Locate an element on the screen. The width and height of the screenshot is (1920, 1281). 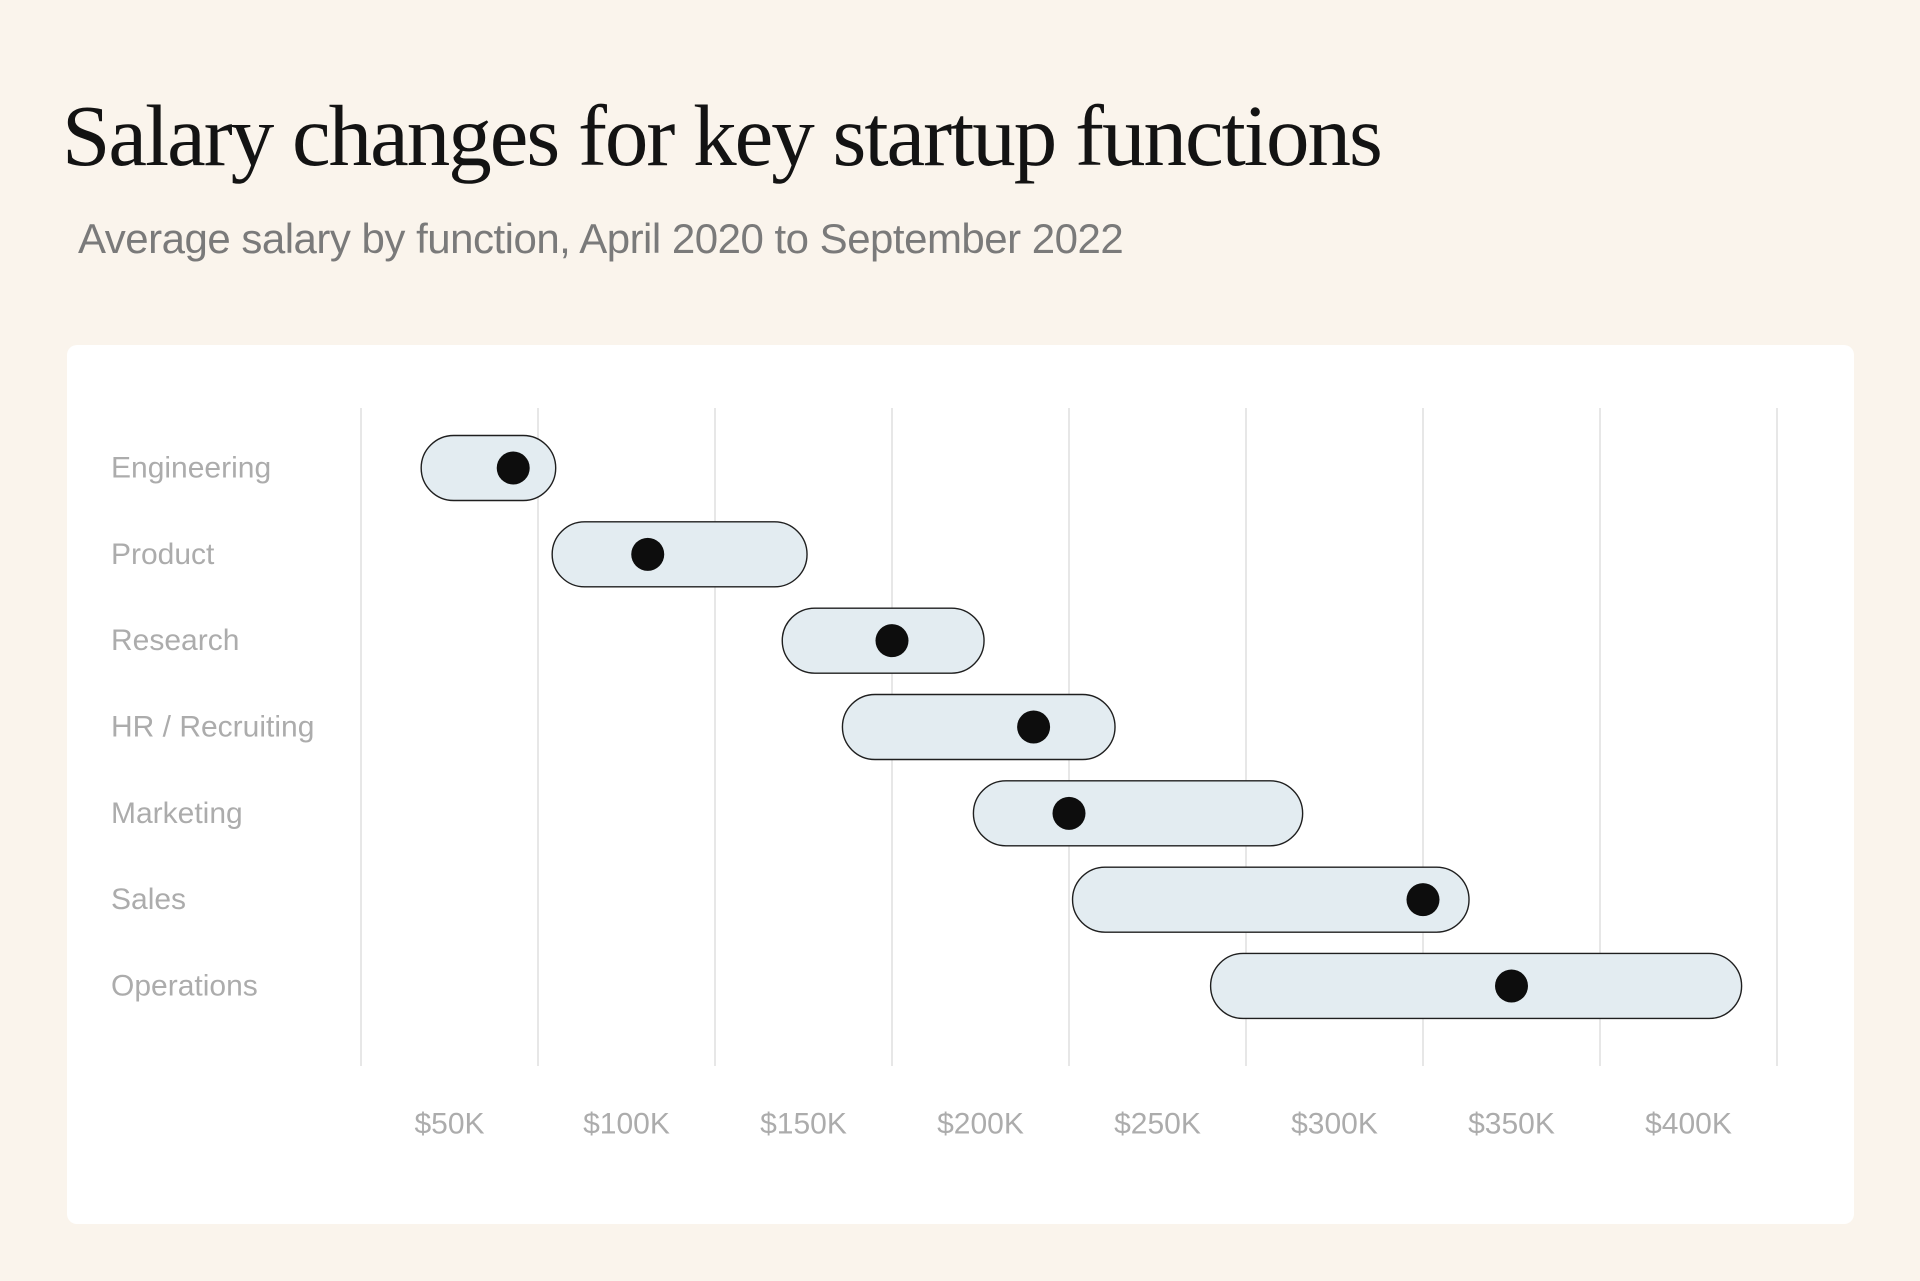
x-tick-label: $200K is located at coordinates (980, 1124).